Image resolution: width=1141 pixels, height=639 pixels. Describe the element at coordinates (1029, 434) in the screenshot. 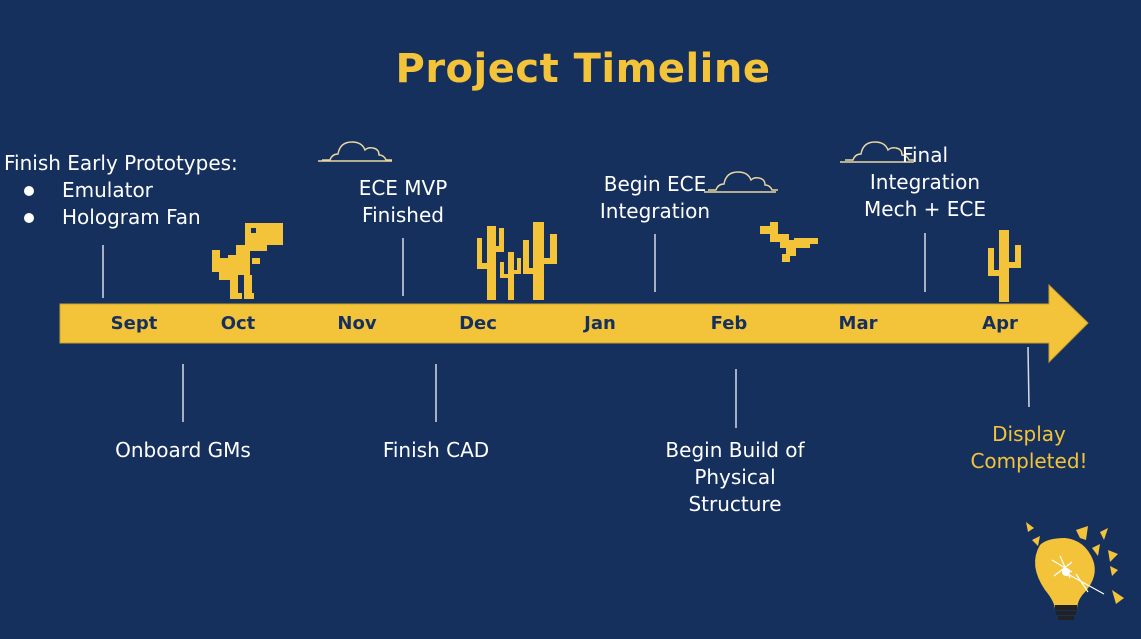

I see `event-apr-line1: Display` at that location.